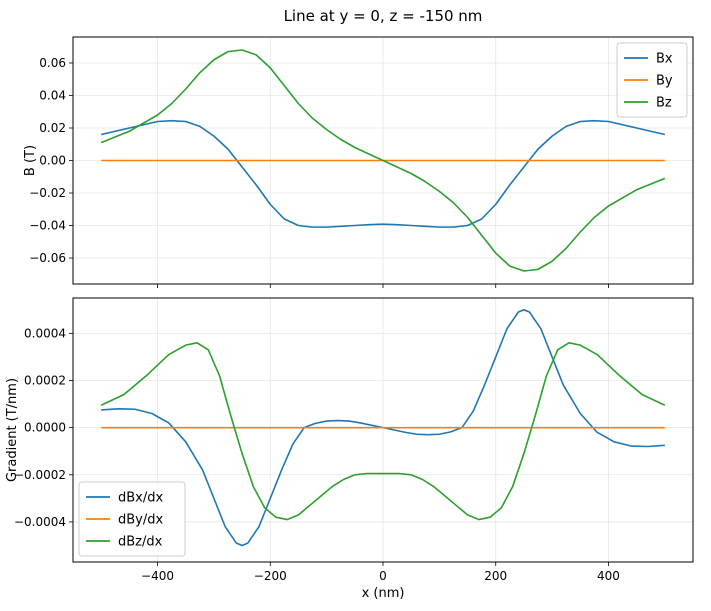 Image resolution: width=711 pixels, height=611 pixels. I want to click on legend-label: dBy/dx, so click(140, 520).